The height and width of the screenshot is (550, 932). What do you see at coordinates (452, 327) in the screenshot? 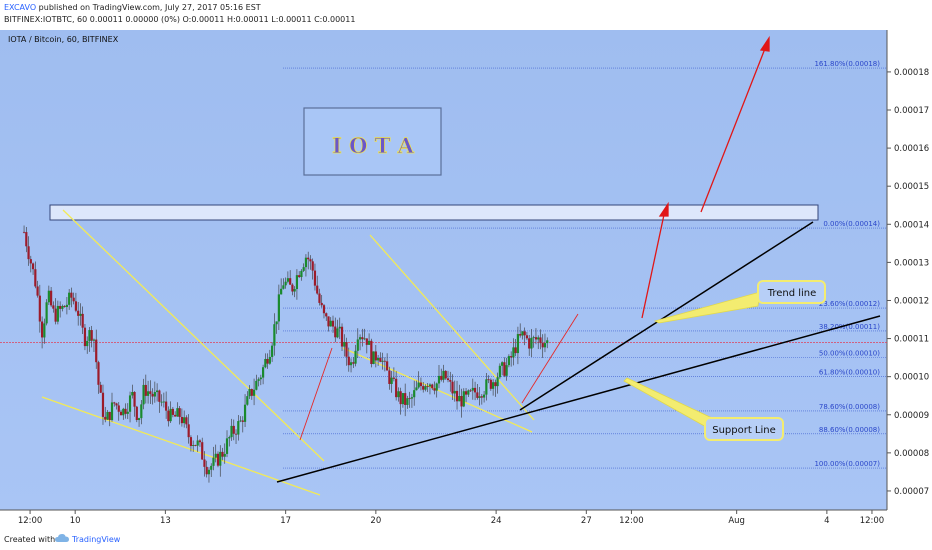
I see `channel-line-2-top` at bounding box center [452, 327].